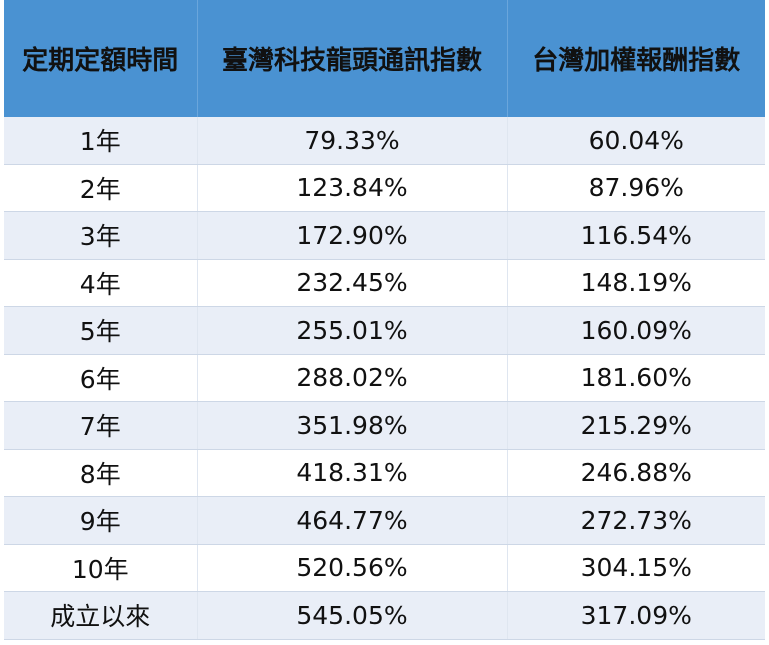 Image resolution: width=769 pixels, height=645 pixels. Describe the element at coordinates (636, 568) in the screenshot. I see `return-cell: 304.15%` at that location.